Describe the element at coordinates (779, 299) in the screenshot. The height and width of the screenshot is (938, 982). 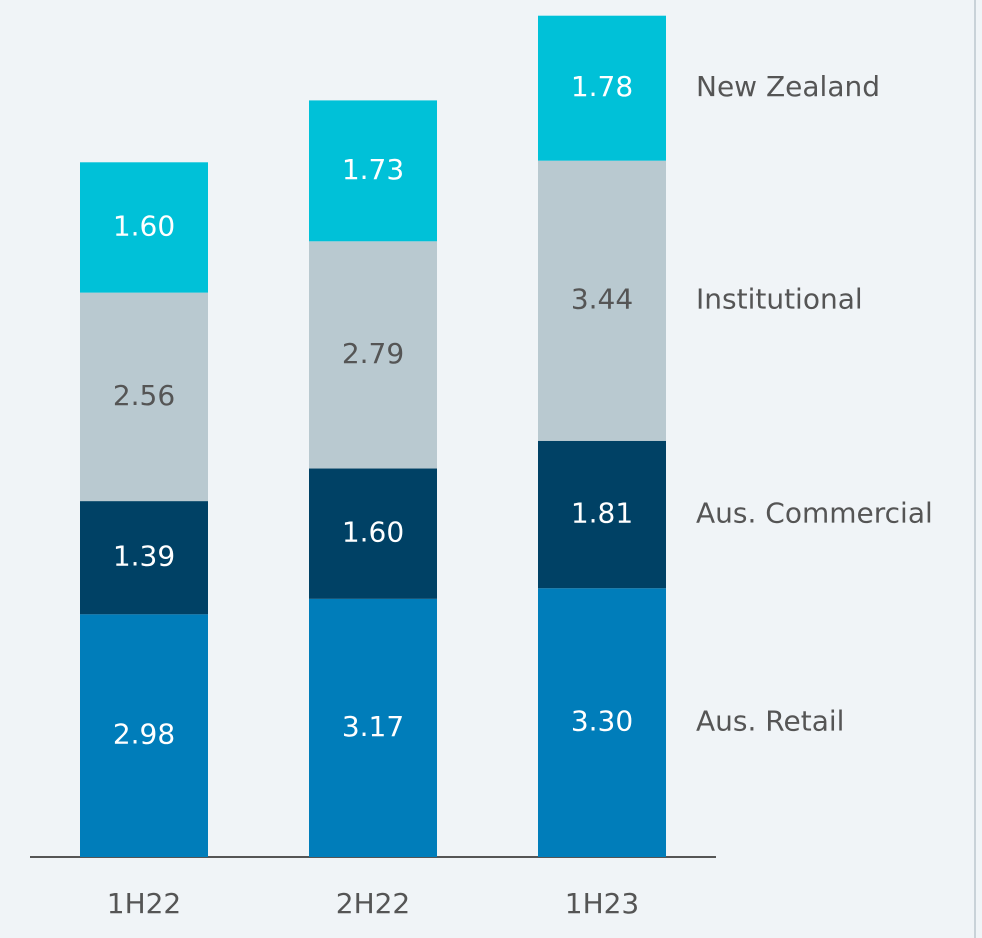
I see `legend-label: Institutional` at that location.